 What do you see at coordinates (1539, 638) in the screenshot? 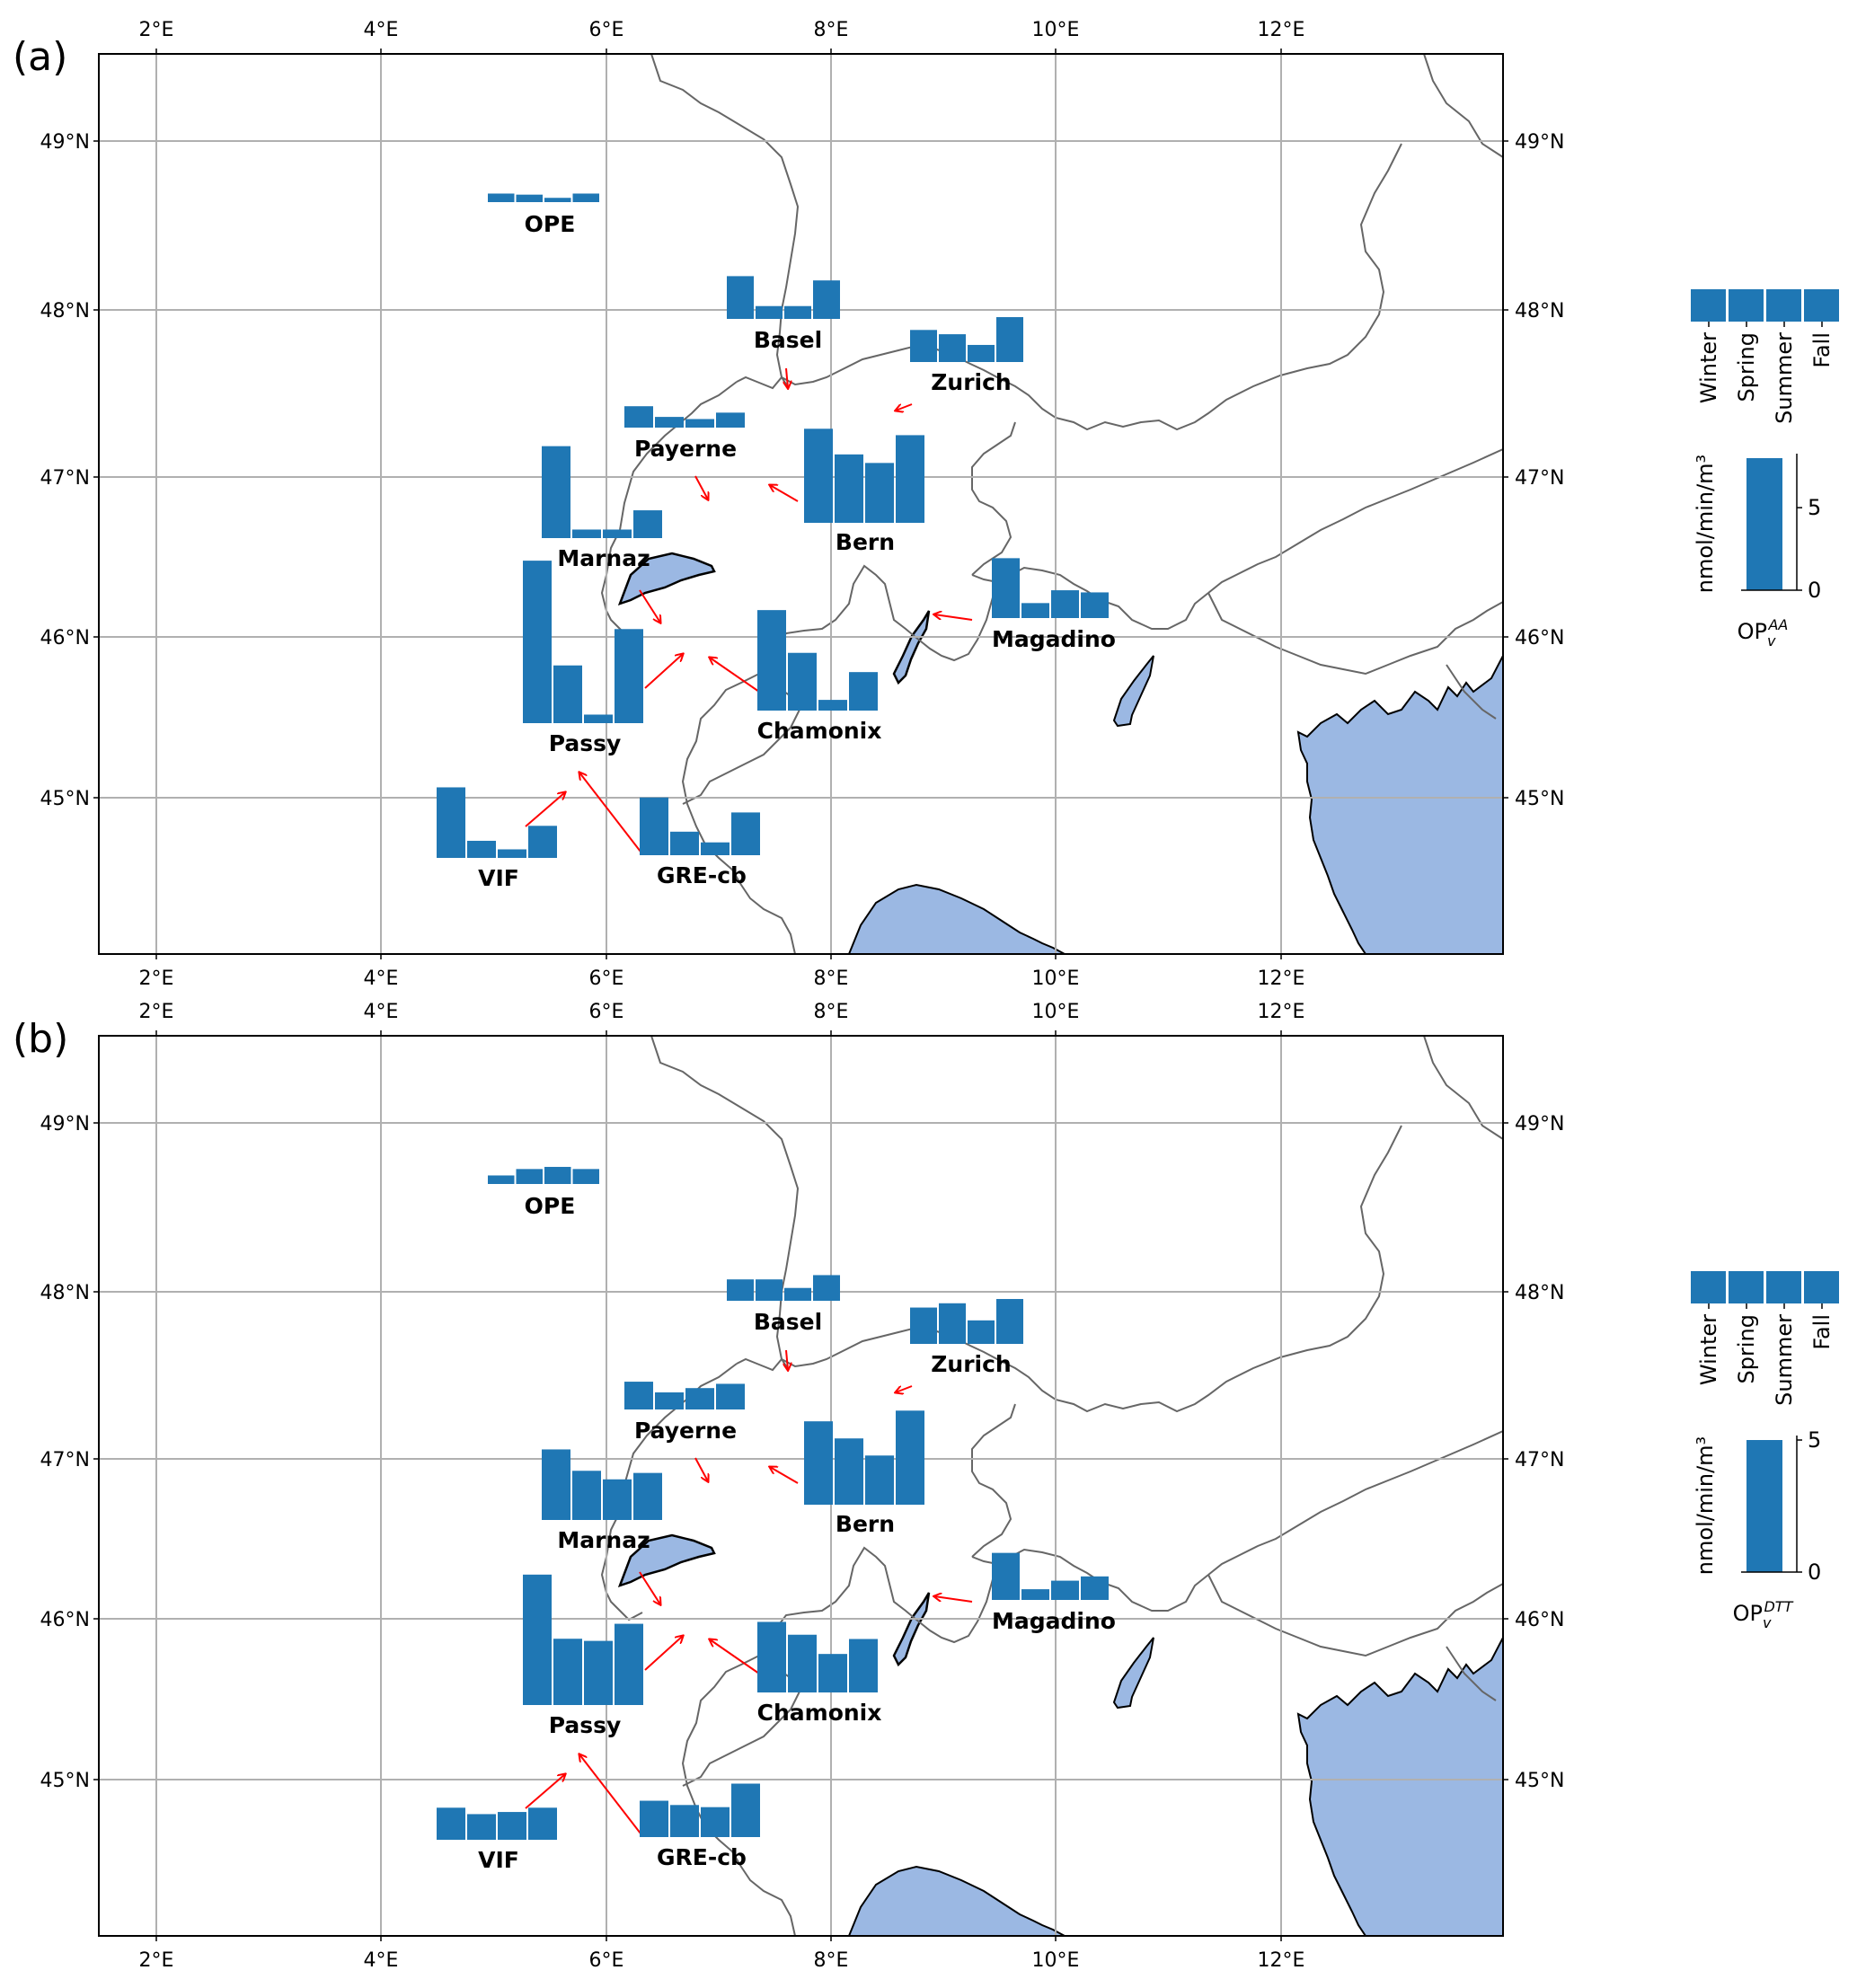
I see `lat-tick-right: 46°N` at bounding box center [1539, 638].